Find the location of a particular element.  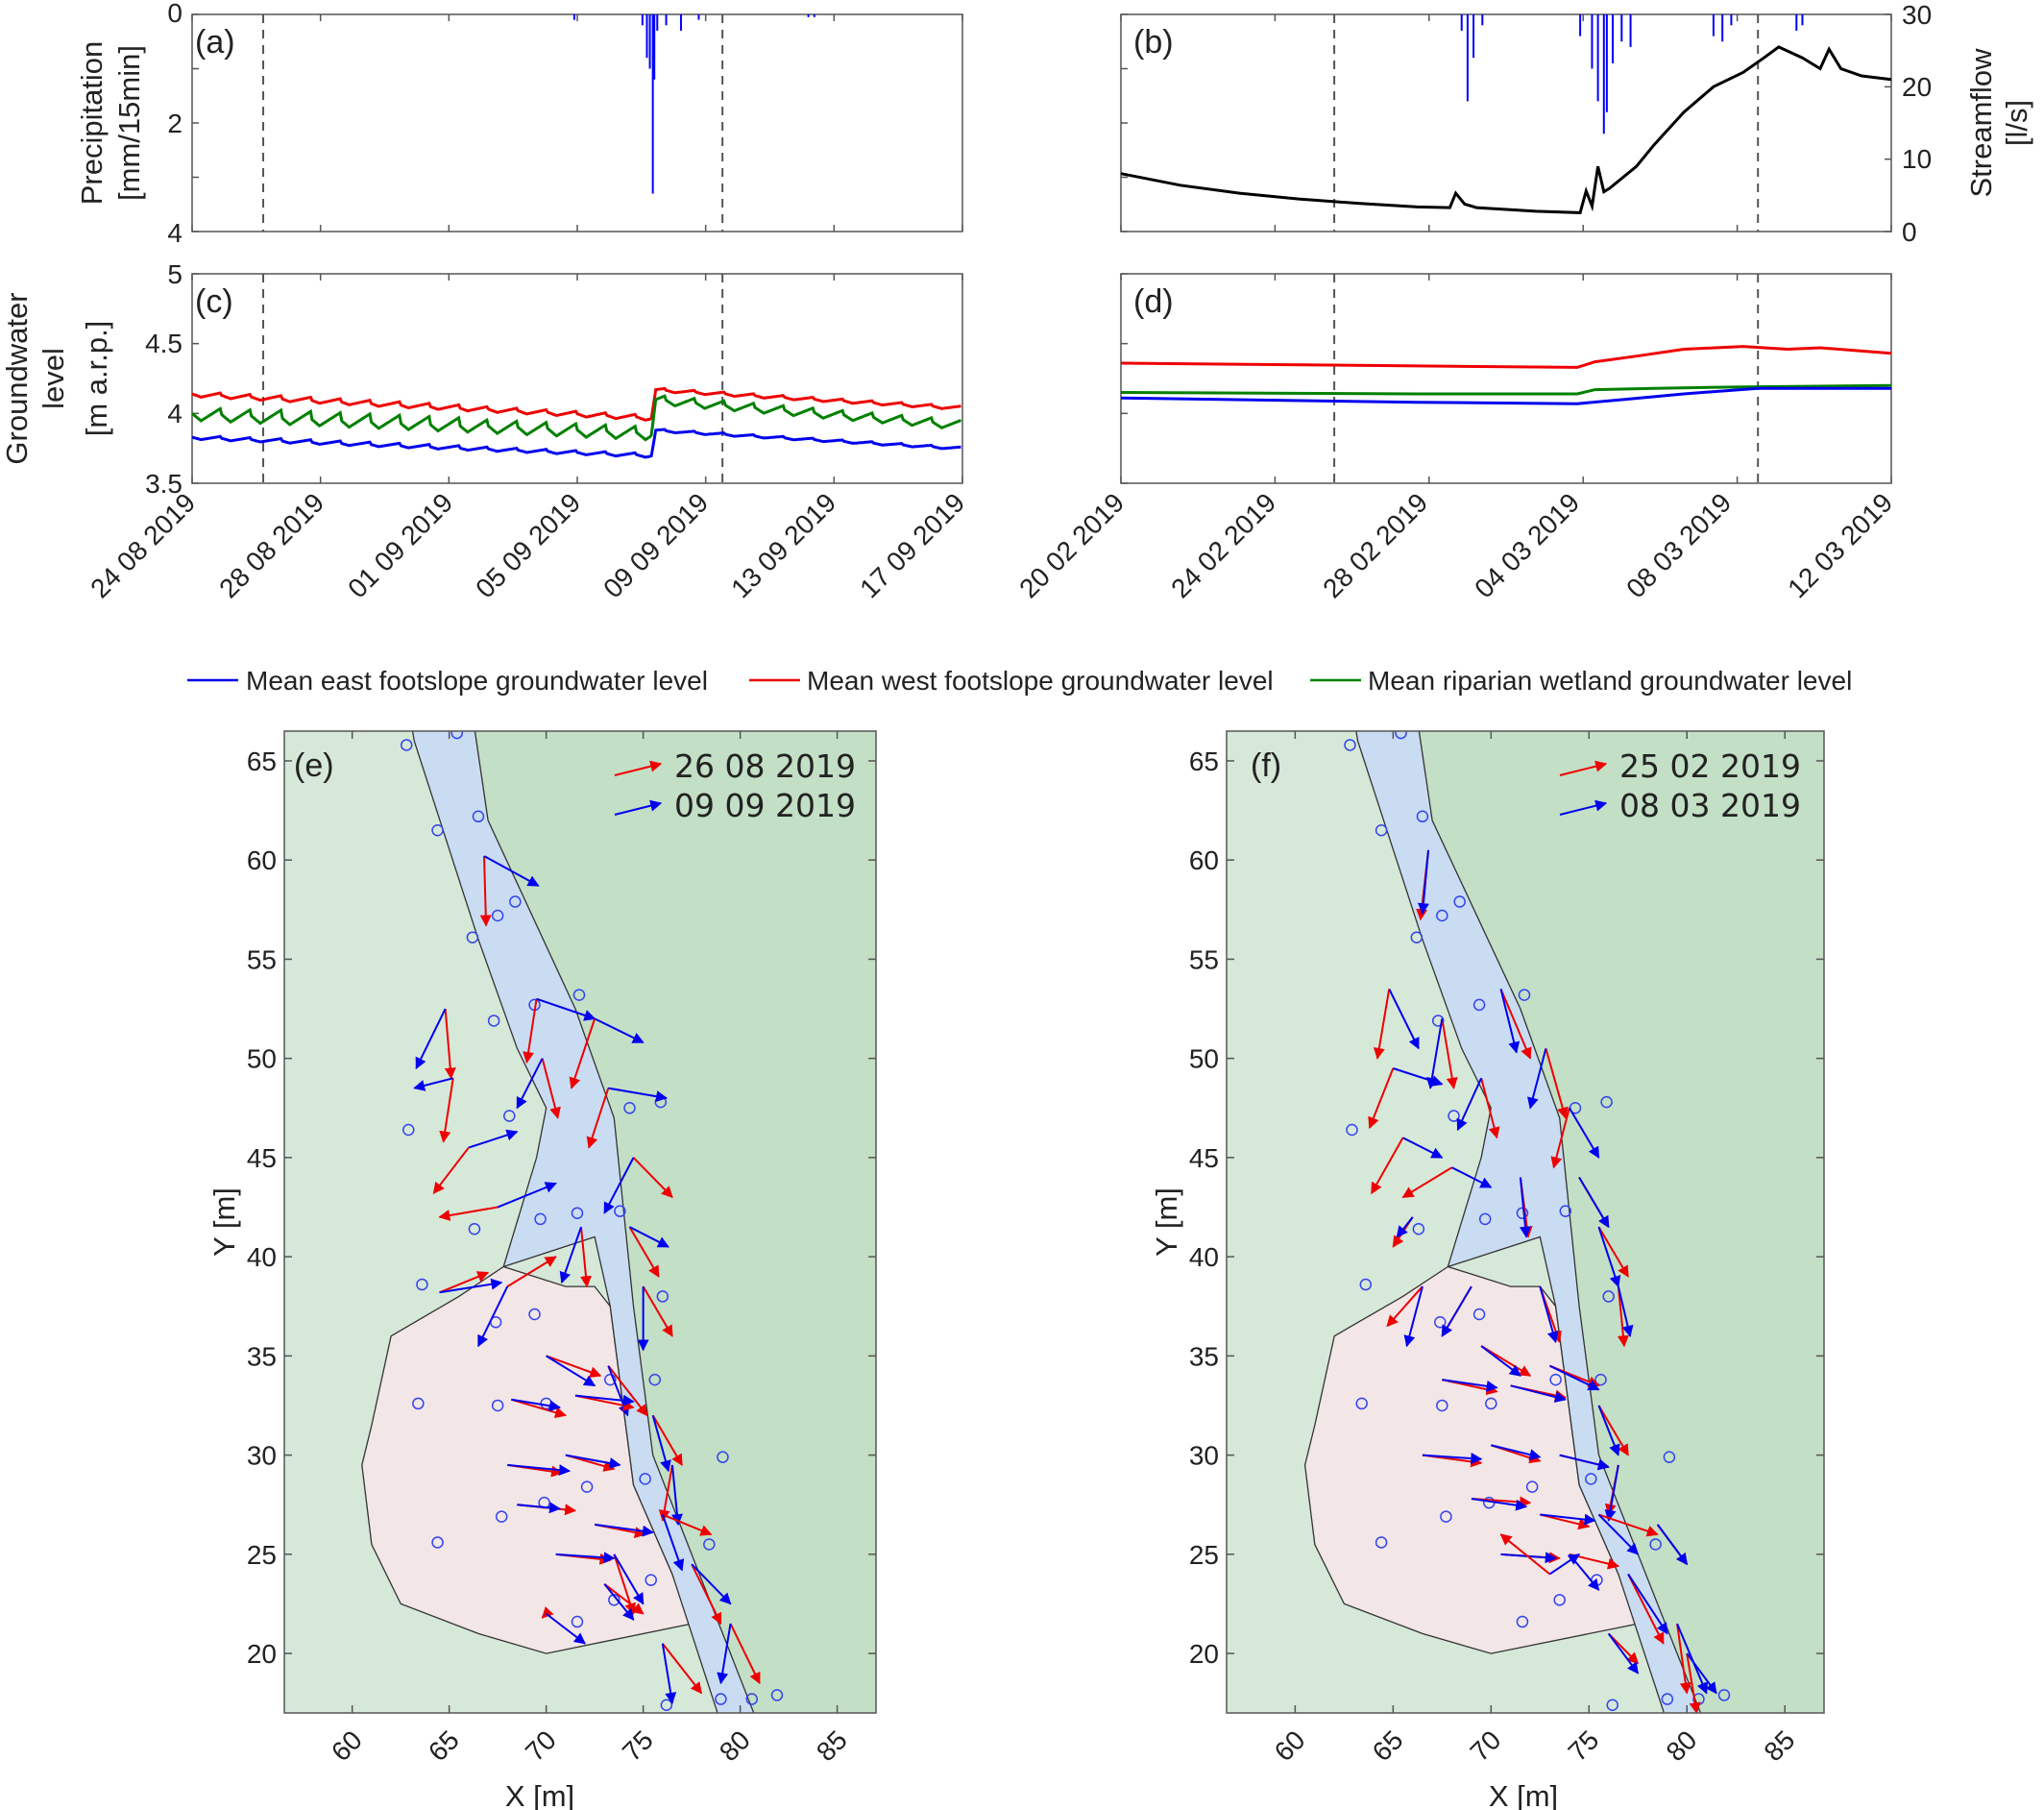

arrow-legend-red-e is located at coordinates (638, 768).